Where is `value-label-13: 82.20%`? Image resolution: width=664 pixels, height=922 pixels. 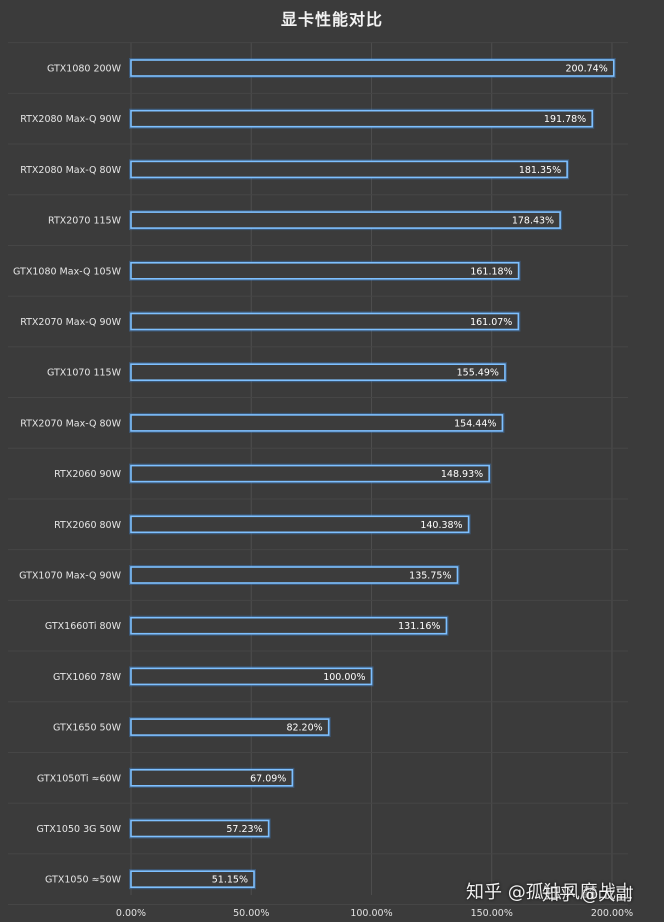 value-label-13: 82.20% is located at coordinates (304, 728).